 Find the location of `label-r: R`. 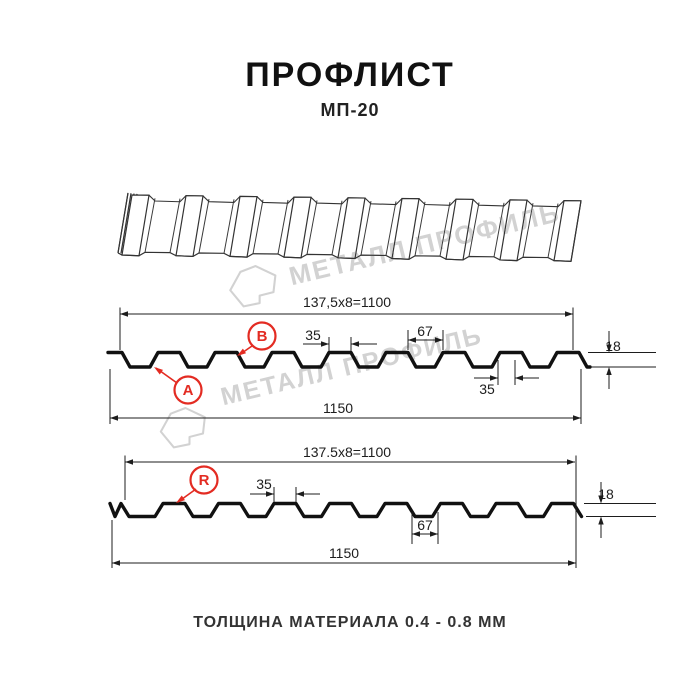

label-r: R is located at coordinates (204, 480).